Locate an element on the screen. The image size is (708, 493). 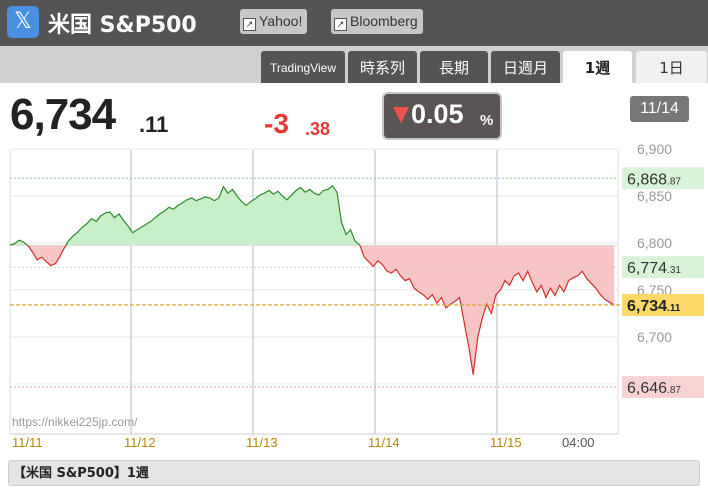
x-tick-label: 11/12 is located at coordinates (140, 442).